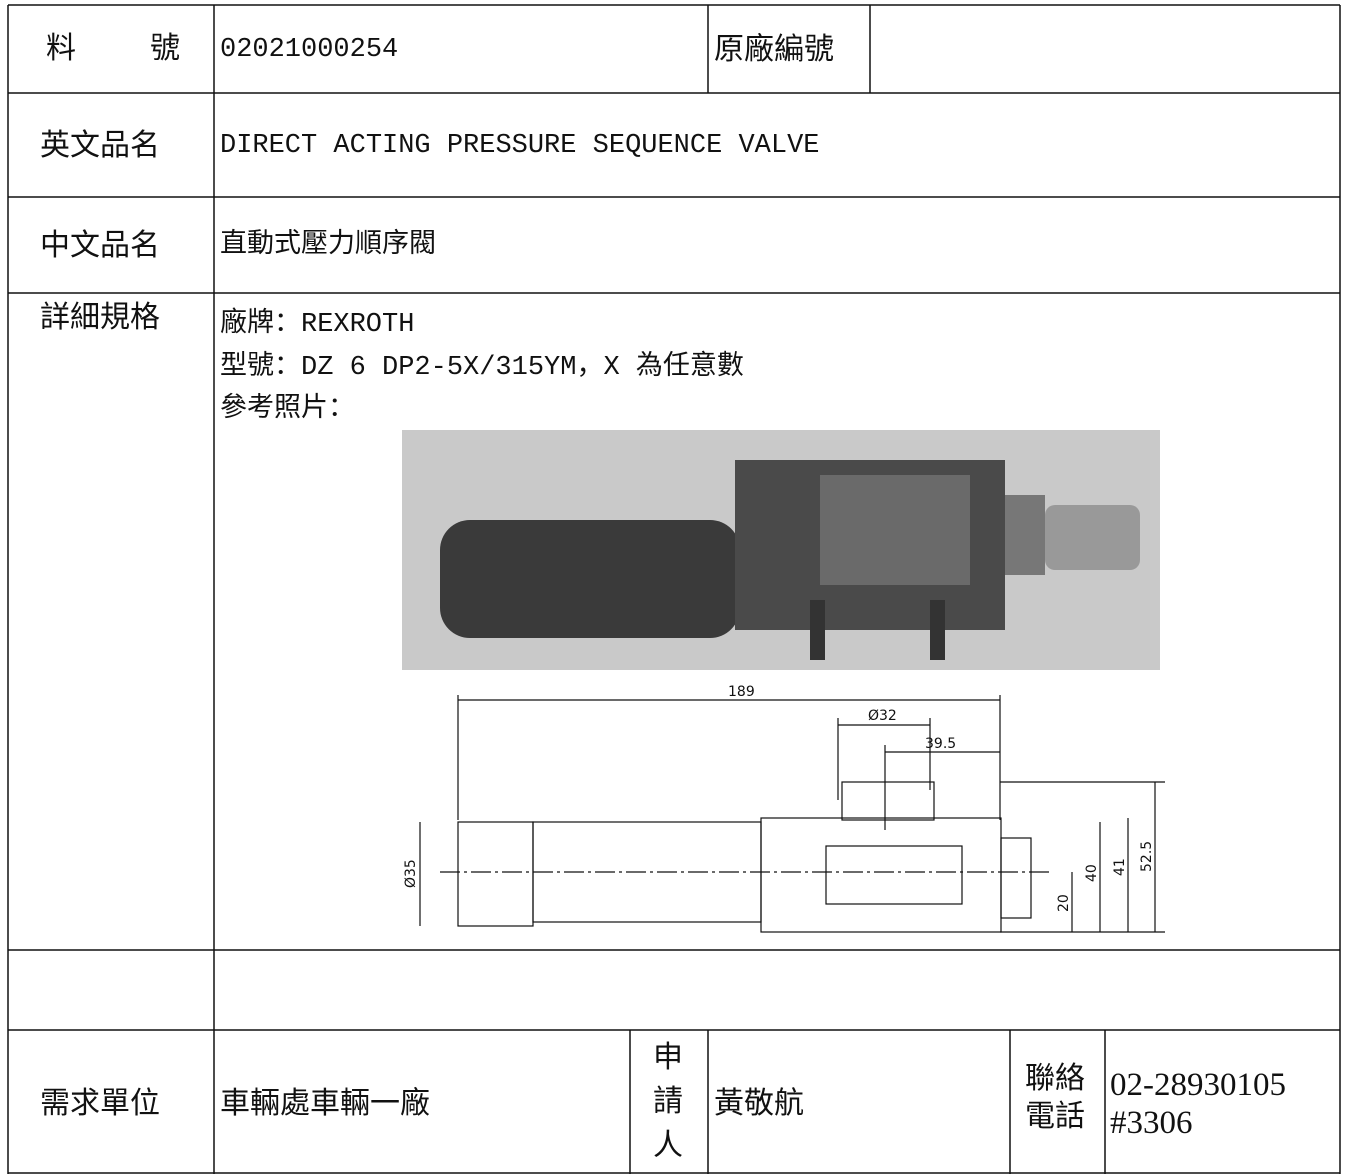 This screenshot has width=1345, height=1174. Describe the element at coordinates (759, 1103) in the screenshot. I see `value: 黃敬航` at that location.